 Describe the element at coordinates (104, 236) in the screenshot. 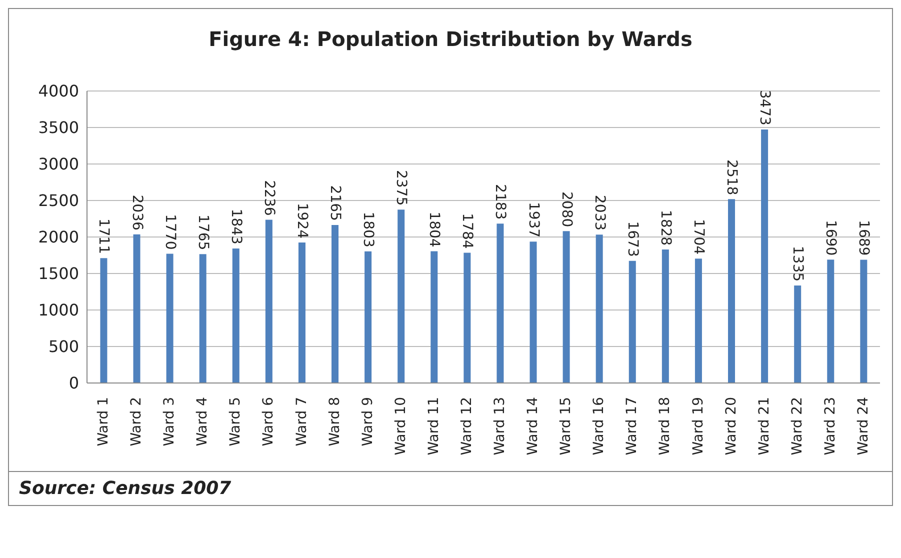

I see `data-label: 1711` at that location.